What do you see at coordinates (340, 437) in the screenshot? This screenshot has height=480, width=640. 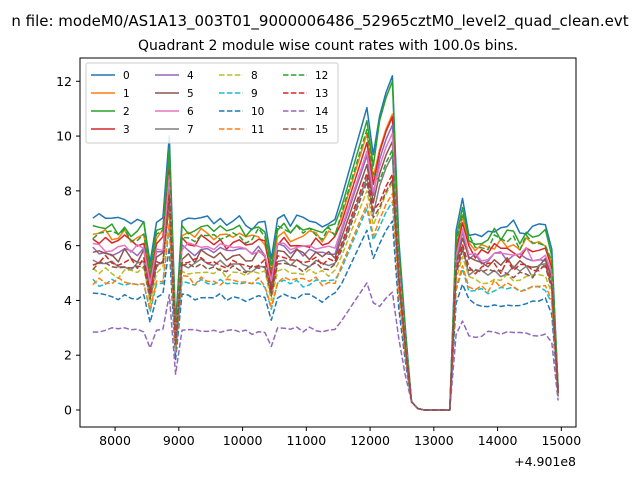 I see `x-axis: 8000 9000 10000 11000 12000 13000 14000 15000` at bounding box center [340, 437].